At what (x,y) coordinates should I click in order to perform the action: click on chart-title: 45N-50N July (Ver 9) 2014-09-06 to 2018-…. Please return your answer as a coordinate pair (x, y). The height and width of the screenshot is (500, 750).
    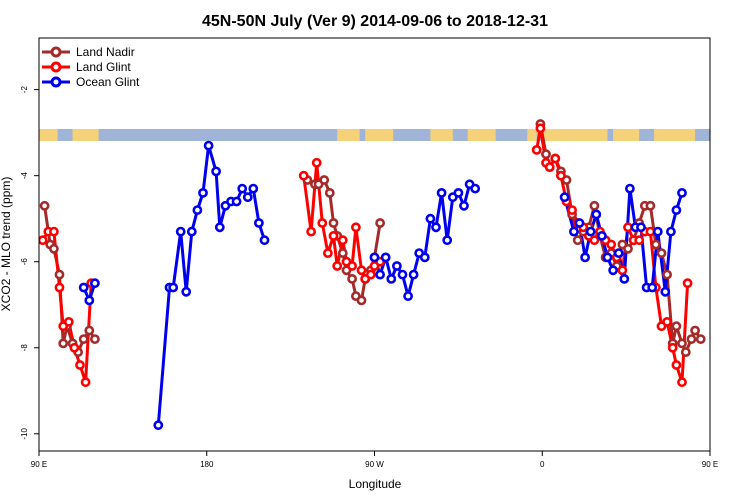
    Looking at the image, I should click on (375, 21).